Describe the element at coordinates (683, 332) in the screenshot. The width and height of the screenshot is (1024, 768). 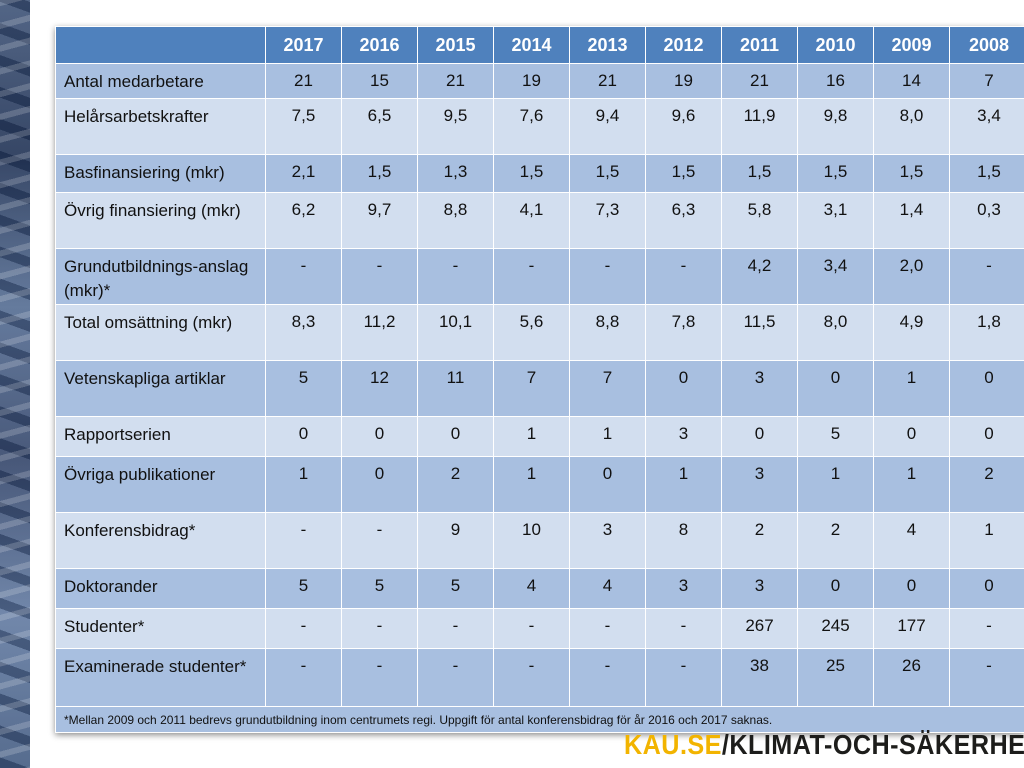
I see `value-cell: 7,8` at that location.